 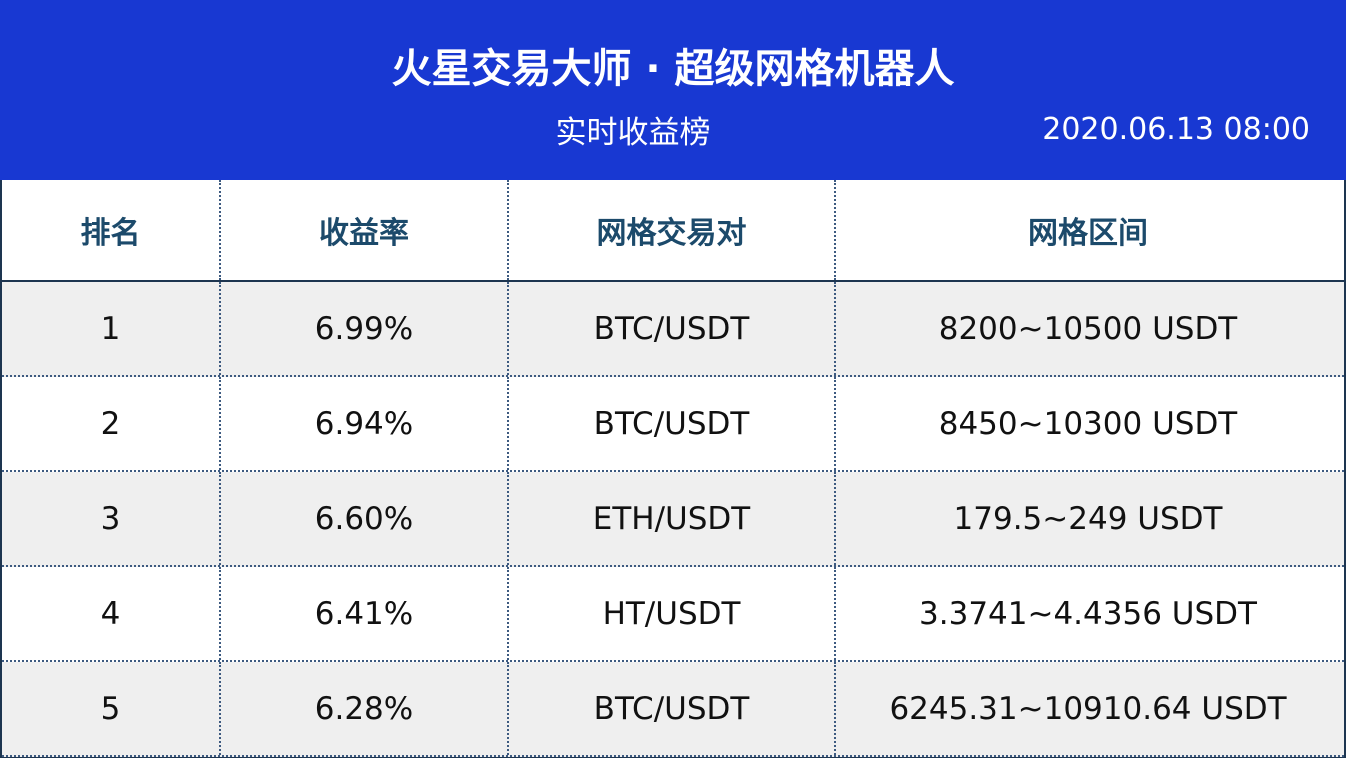 I want to click on table-row: 1 6.99% BTC/USDT 8200~10500 USDT, so click(x=673, y=329).